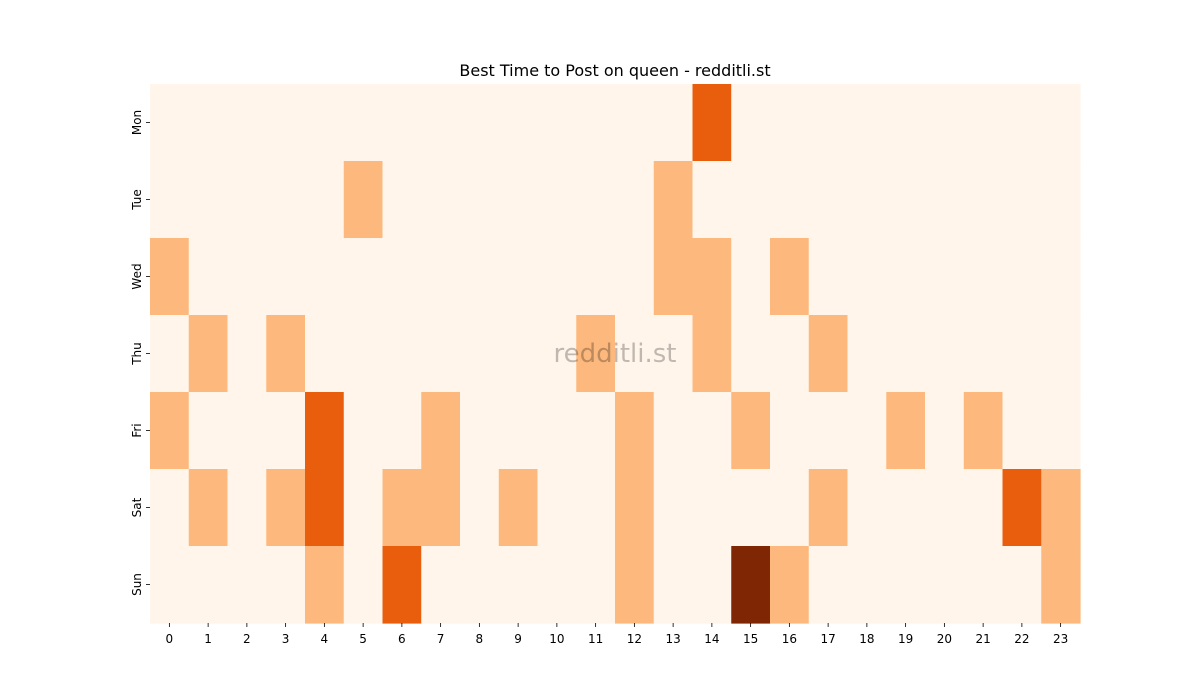  I want to click on x-tick-label: 5, so click(363, 639).